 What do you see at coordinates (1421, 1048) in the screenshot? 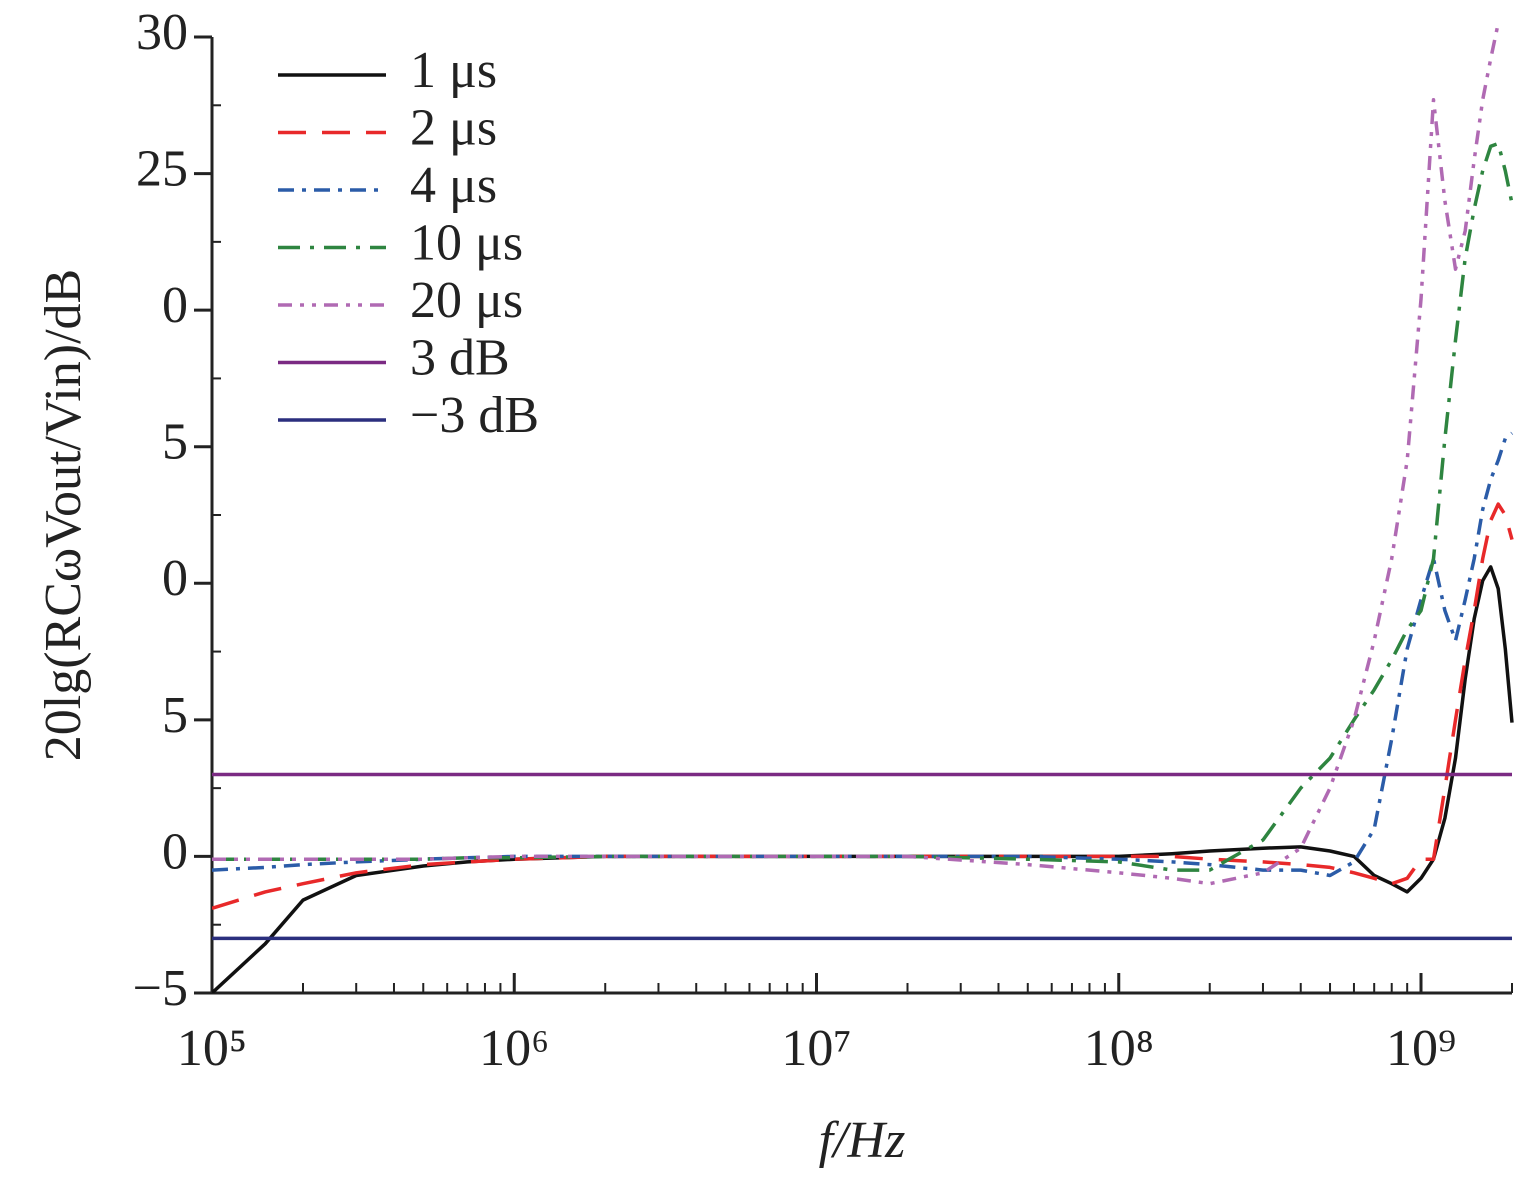
I see `x-tick-label: 10⁹` at bounding box center [1421, 1048].